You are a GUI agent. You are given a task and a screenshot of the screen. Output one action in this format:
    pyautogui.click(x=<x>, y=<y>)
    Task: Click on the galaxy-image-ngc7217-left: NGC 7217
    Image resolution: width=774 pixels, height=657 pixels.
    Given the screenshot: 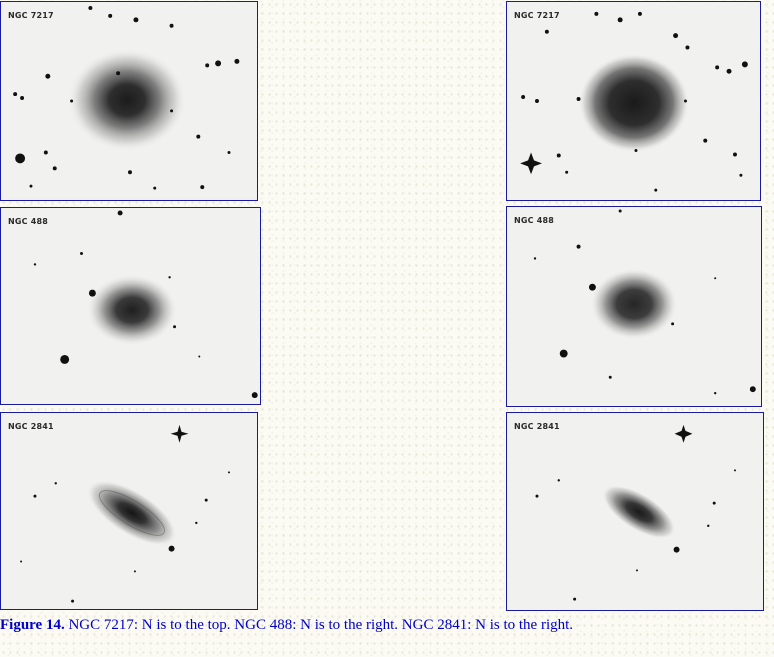 What is the action you would take?
    pyautogui.click(x=129, y=101)
    